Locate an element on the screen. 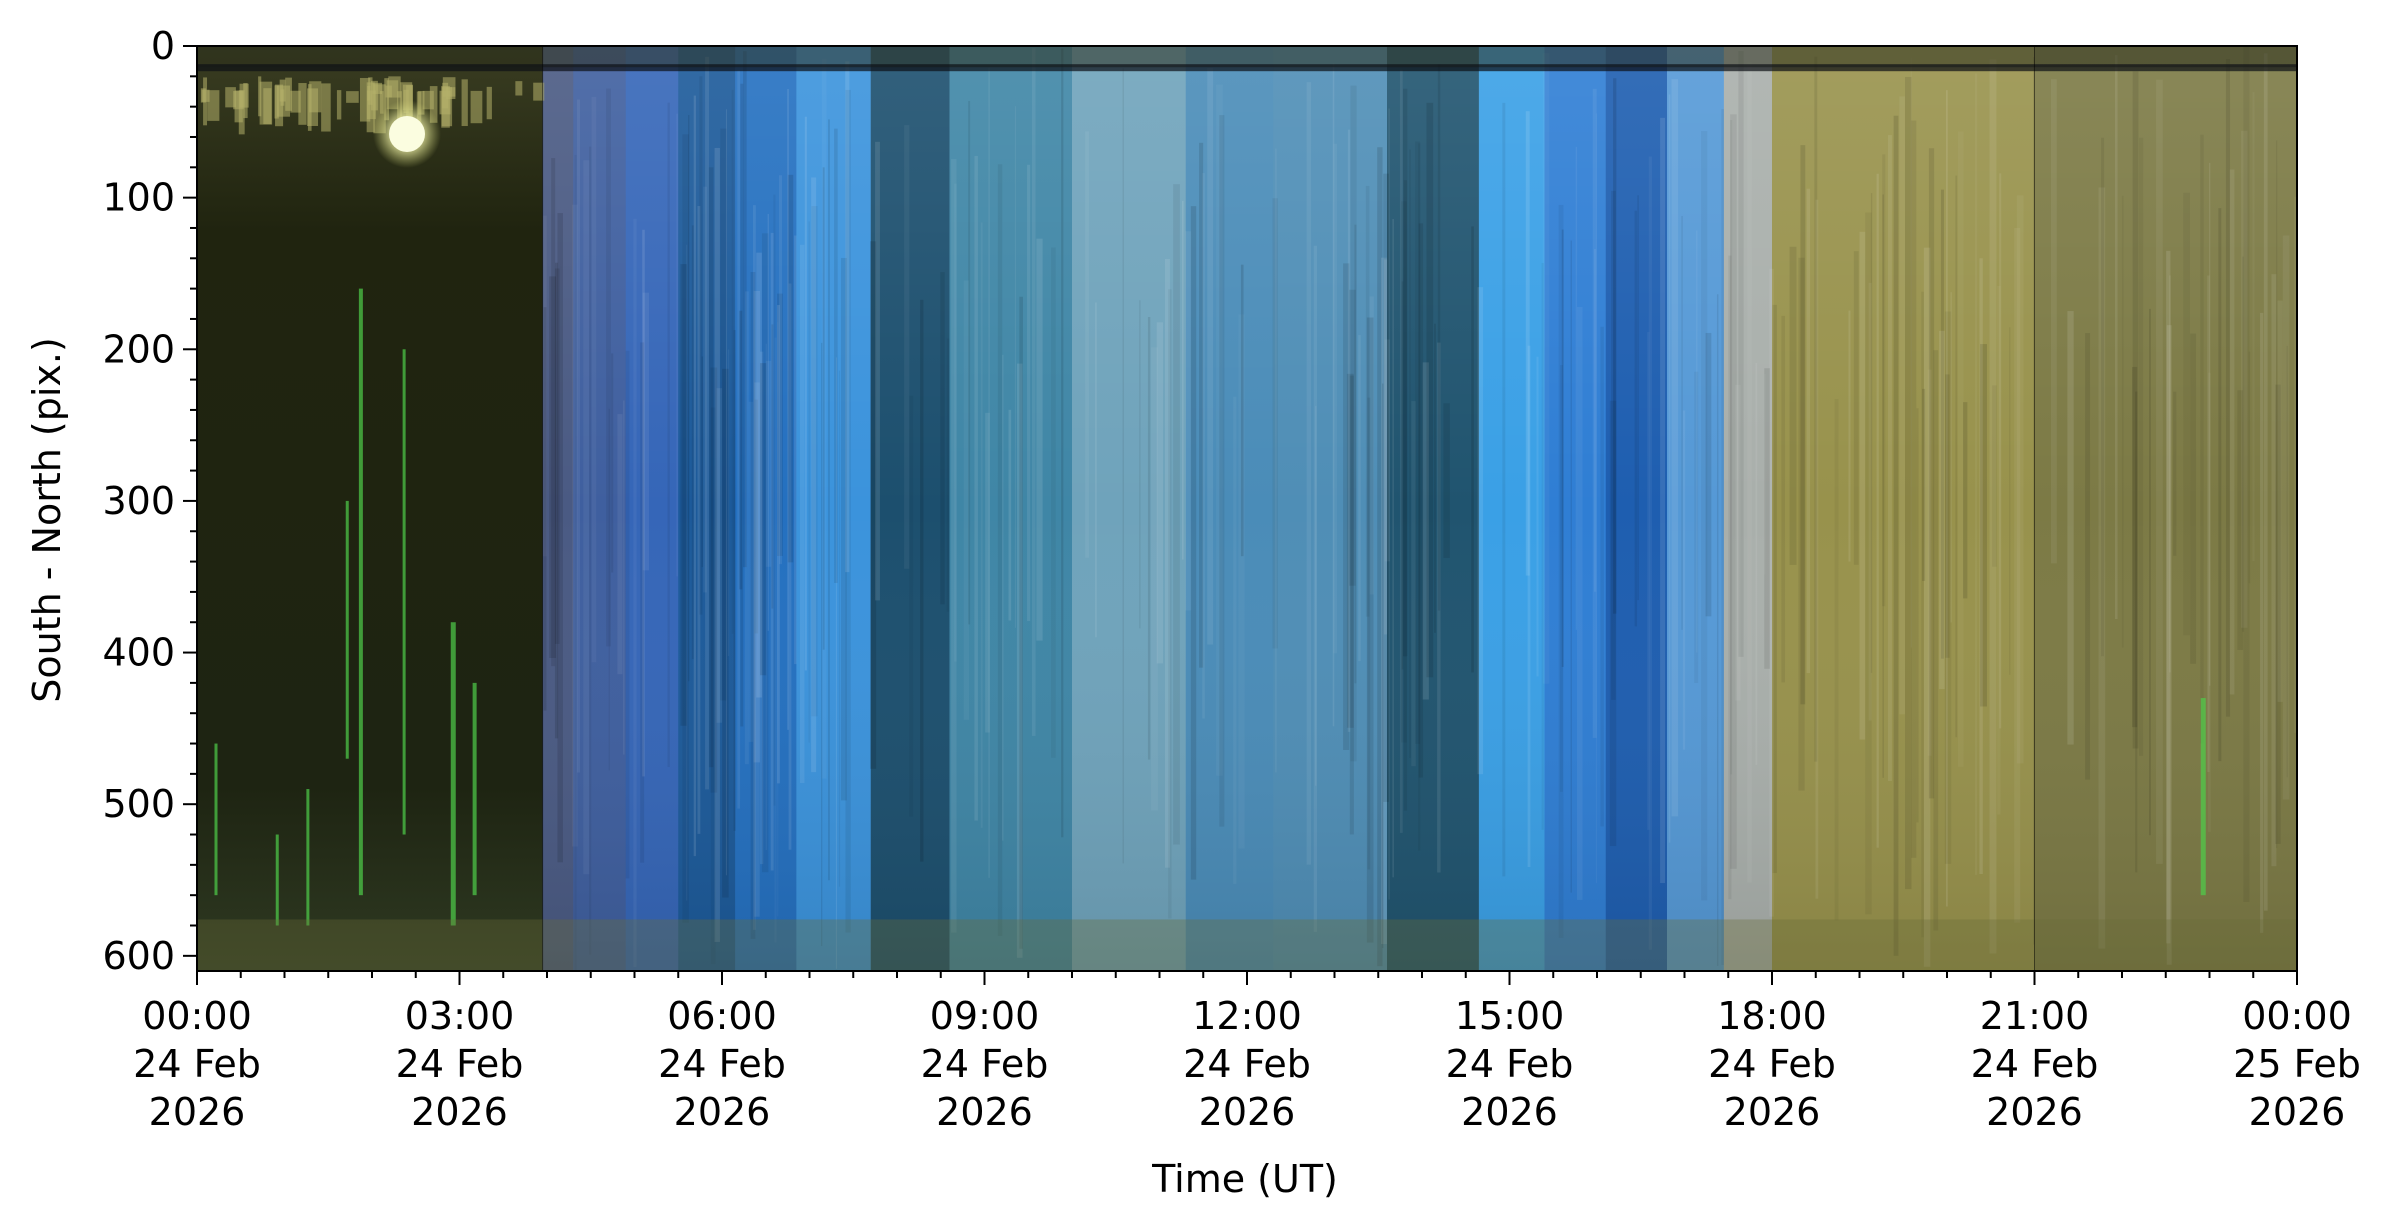 This screenshot has height=1227, width=2389. x-tick-label: 03:00 24 Feb 2026 is located at coordinates (460, 1064).